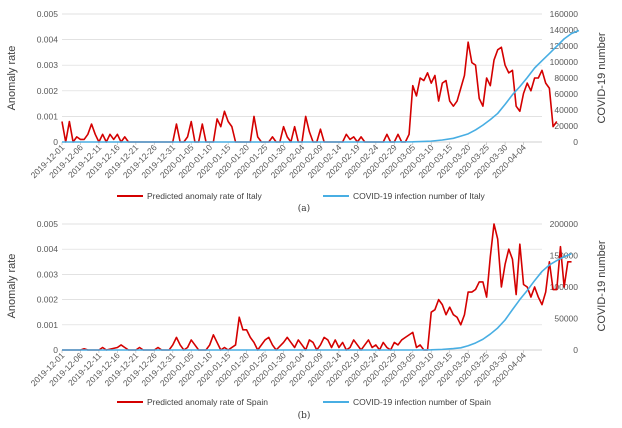  Describe the element at coordinates (12, 78) in the screenshot. I see `panel-a-left-axis-label: Anomaly rate` at that location.